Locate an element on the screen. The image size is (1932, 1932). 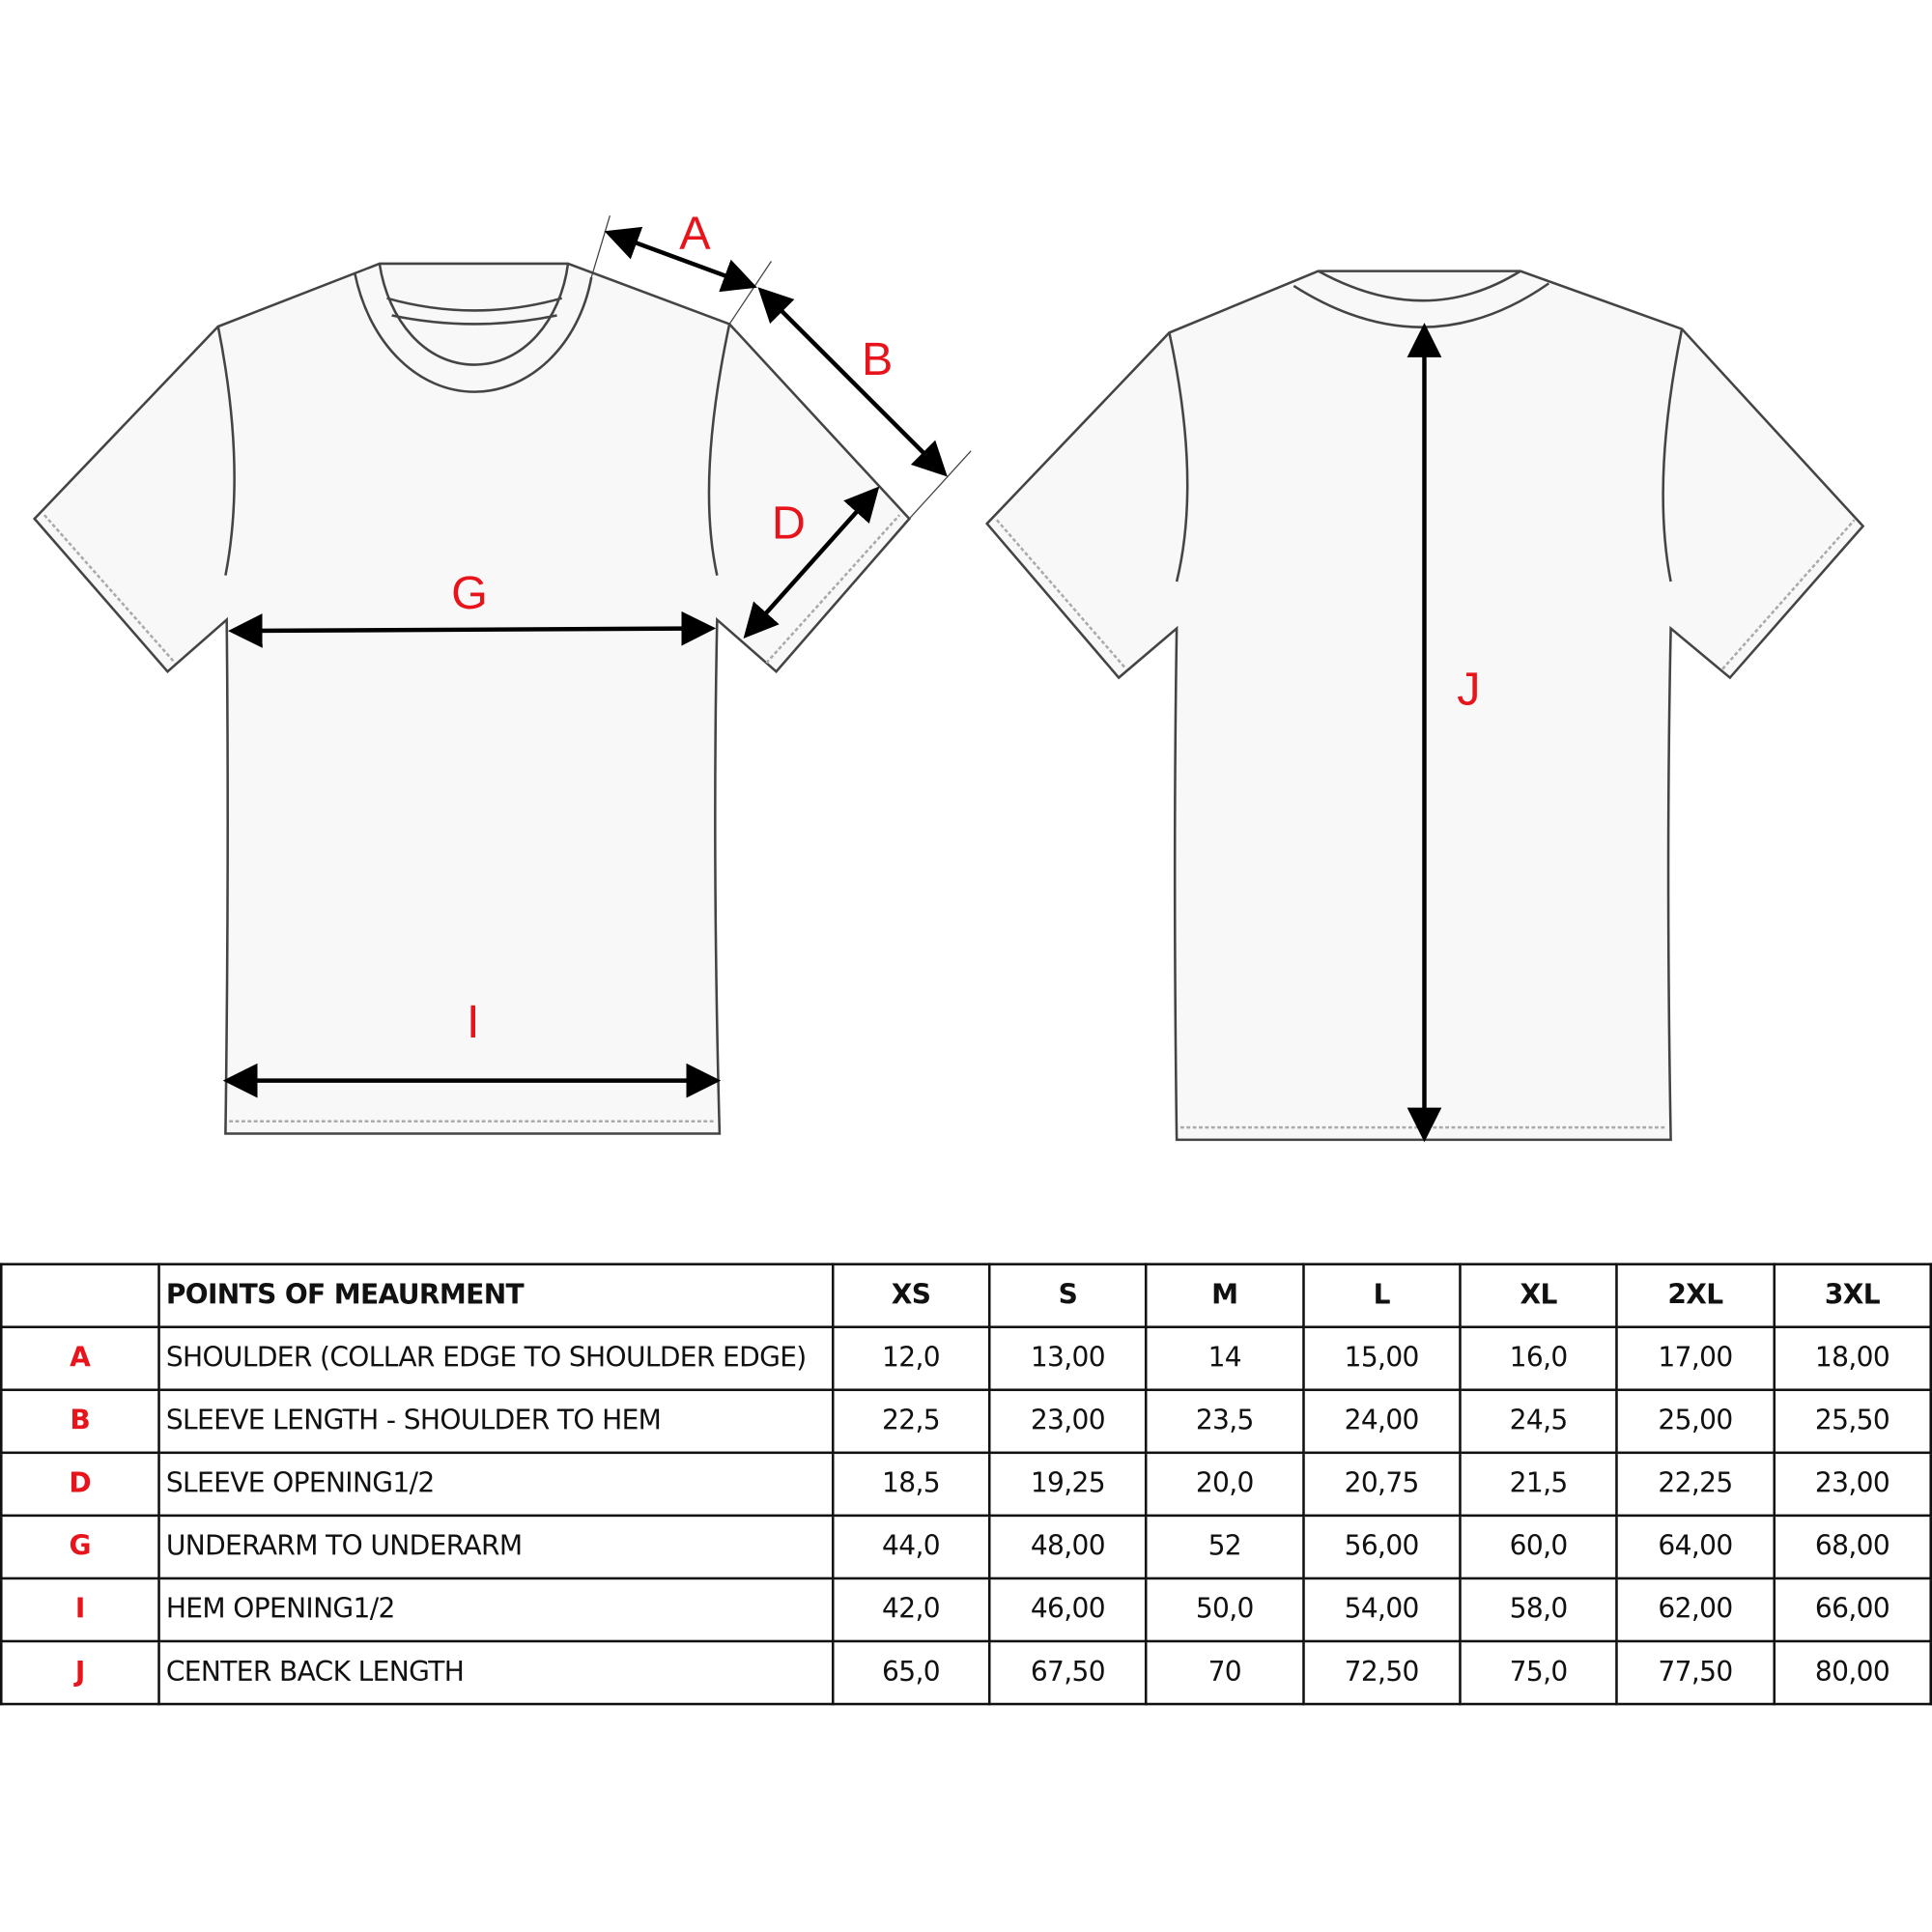
row-value: 44,0 is located at coordinates (911, 1547).